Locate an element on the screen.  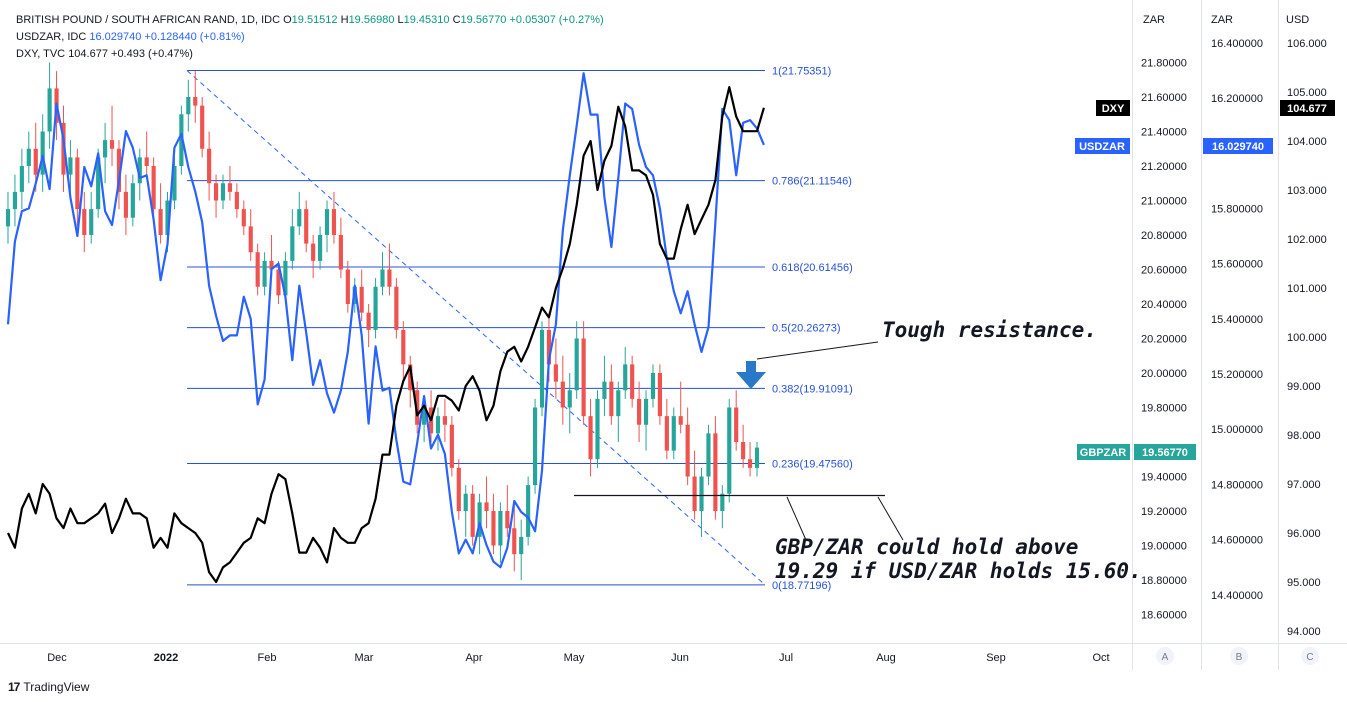
legend-low-label: L is located at coordinates (400, 20).